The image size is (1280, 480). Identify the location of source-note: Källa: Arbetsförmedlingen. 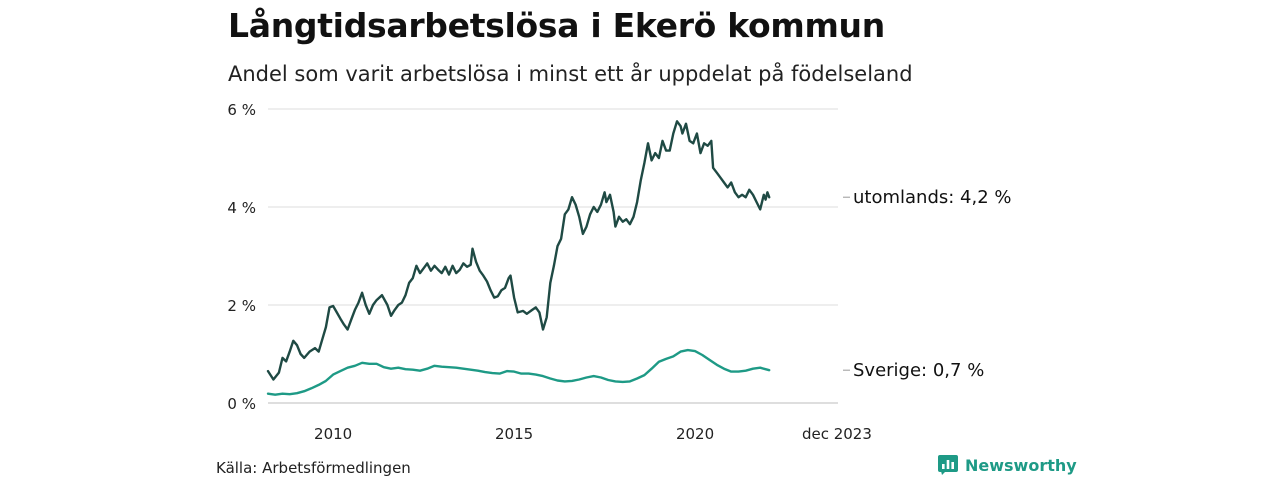
(313, 468).